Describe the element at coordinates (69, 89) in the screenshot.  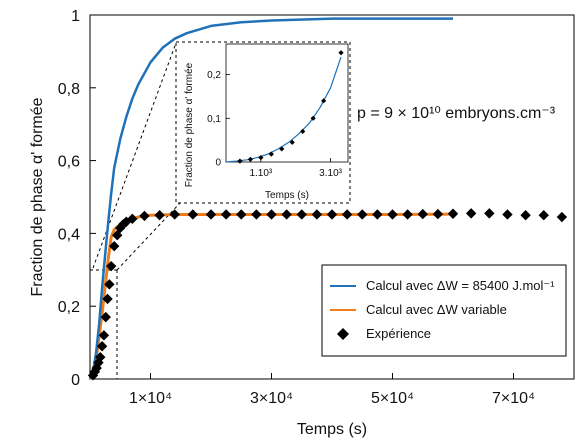
I see `y-tick-label: 0,8` at that location.